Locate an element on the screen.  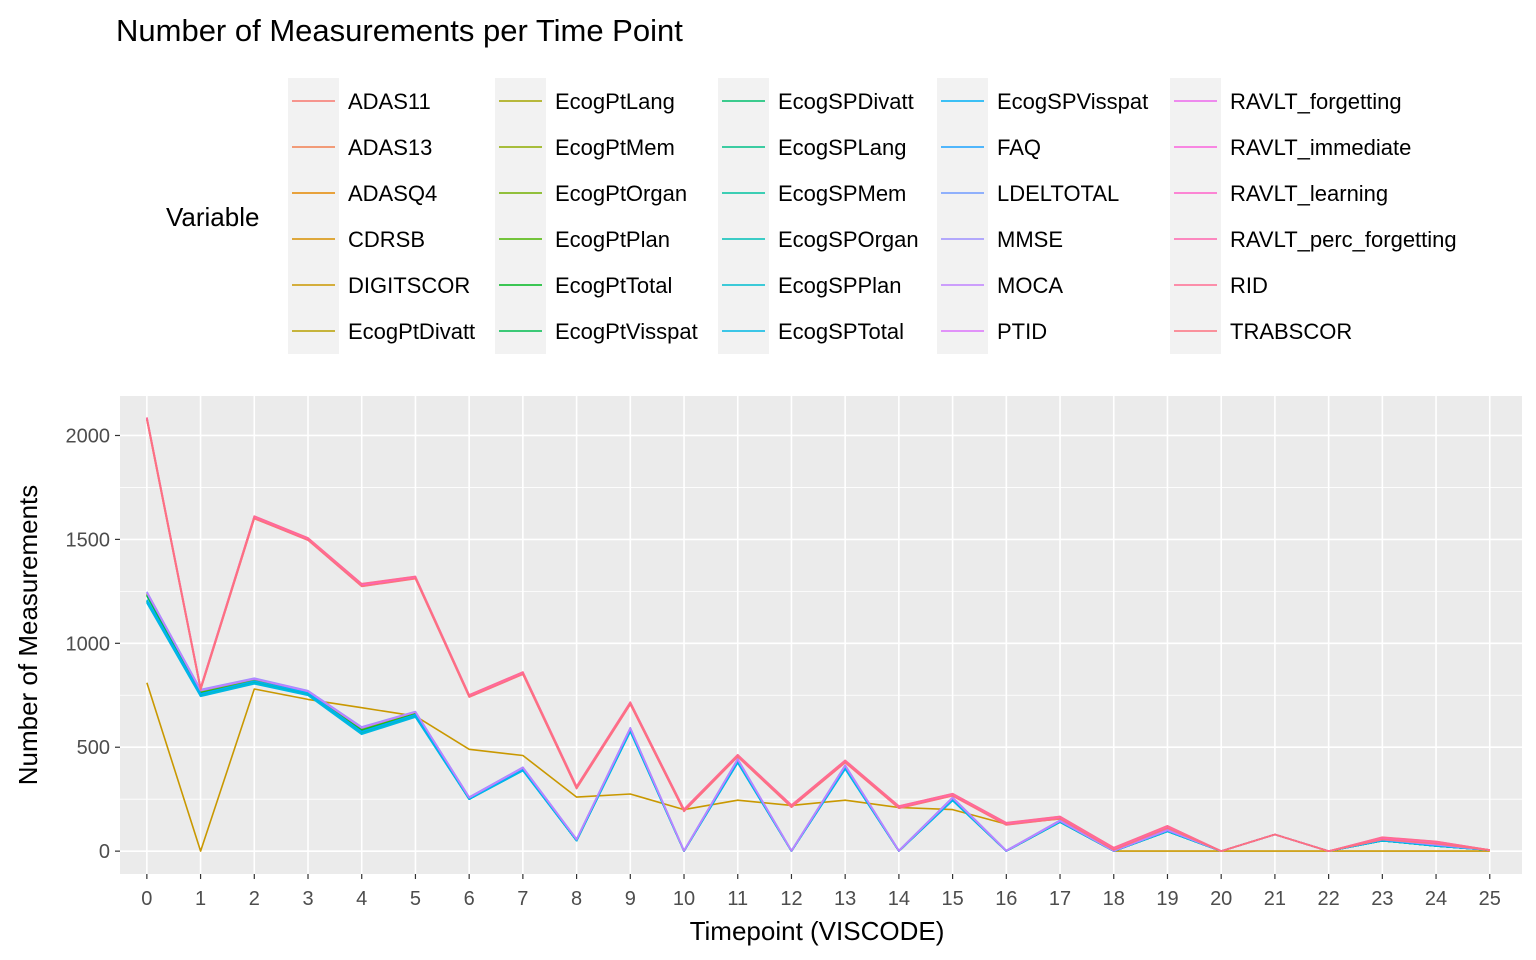
legend-label-DIGITSCOR: DIGITSCOR is located at coordinates (409, 285).